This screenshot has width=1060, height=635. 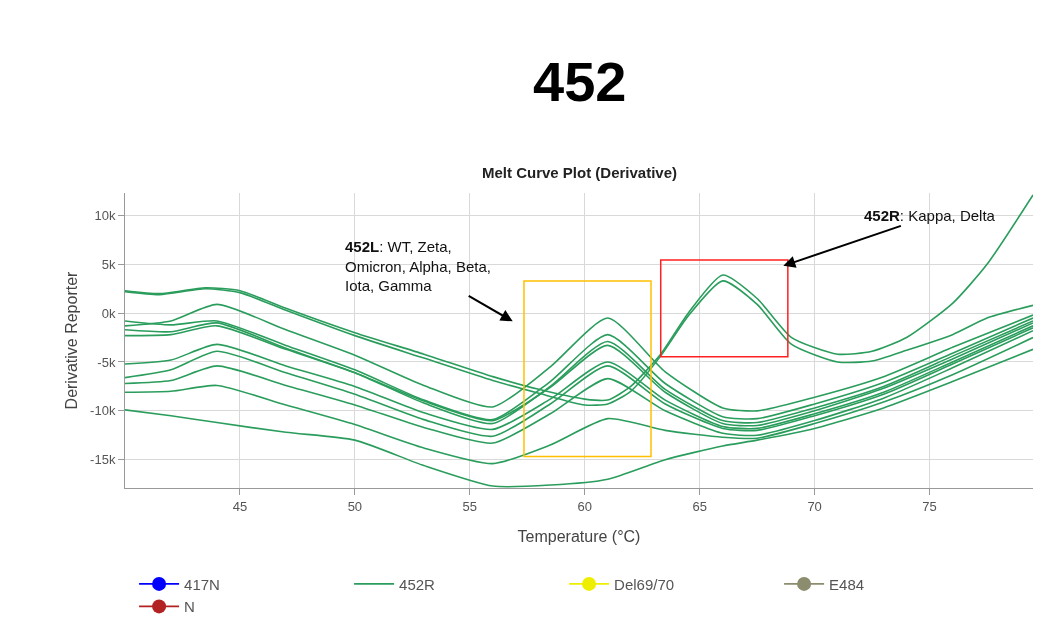 I want to click on legend-label: E484, so click(x=847, y=584).